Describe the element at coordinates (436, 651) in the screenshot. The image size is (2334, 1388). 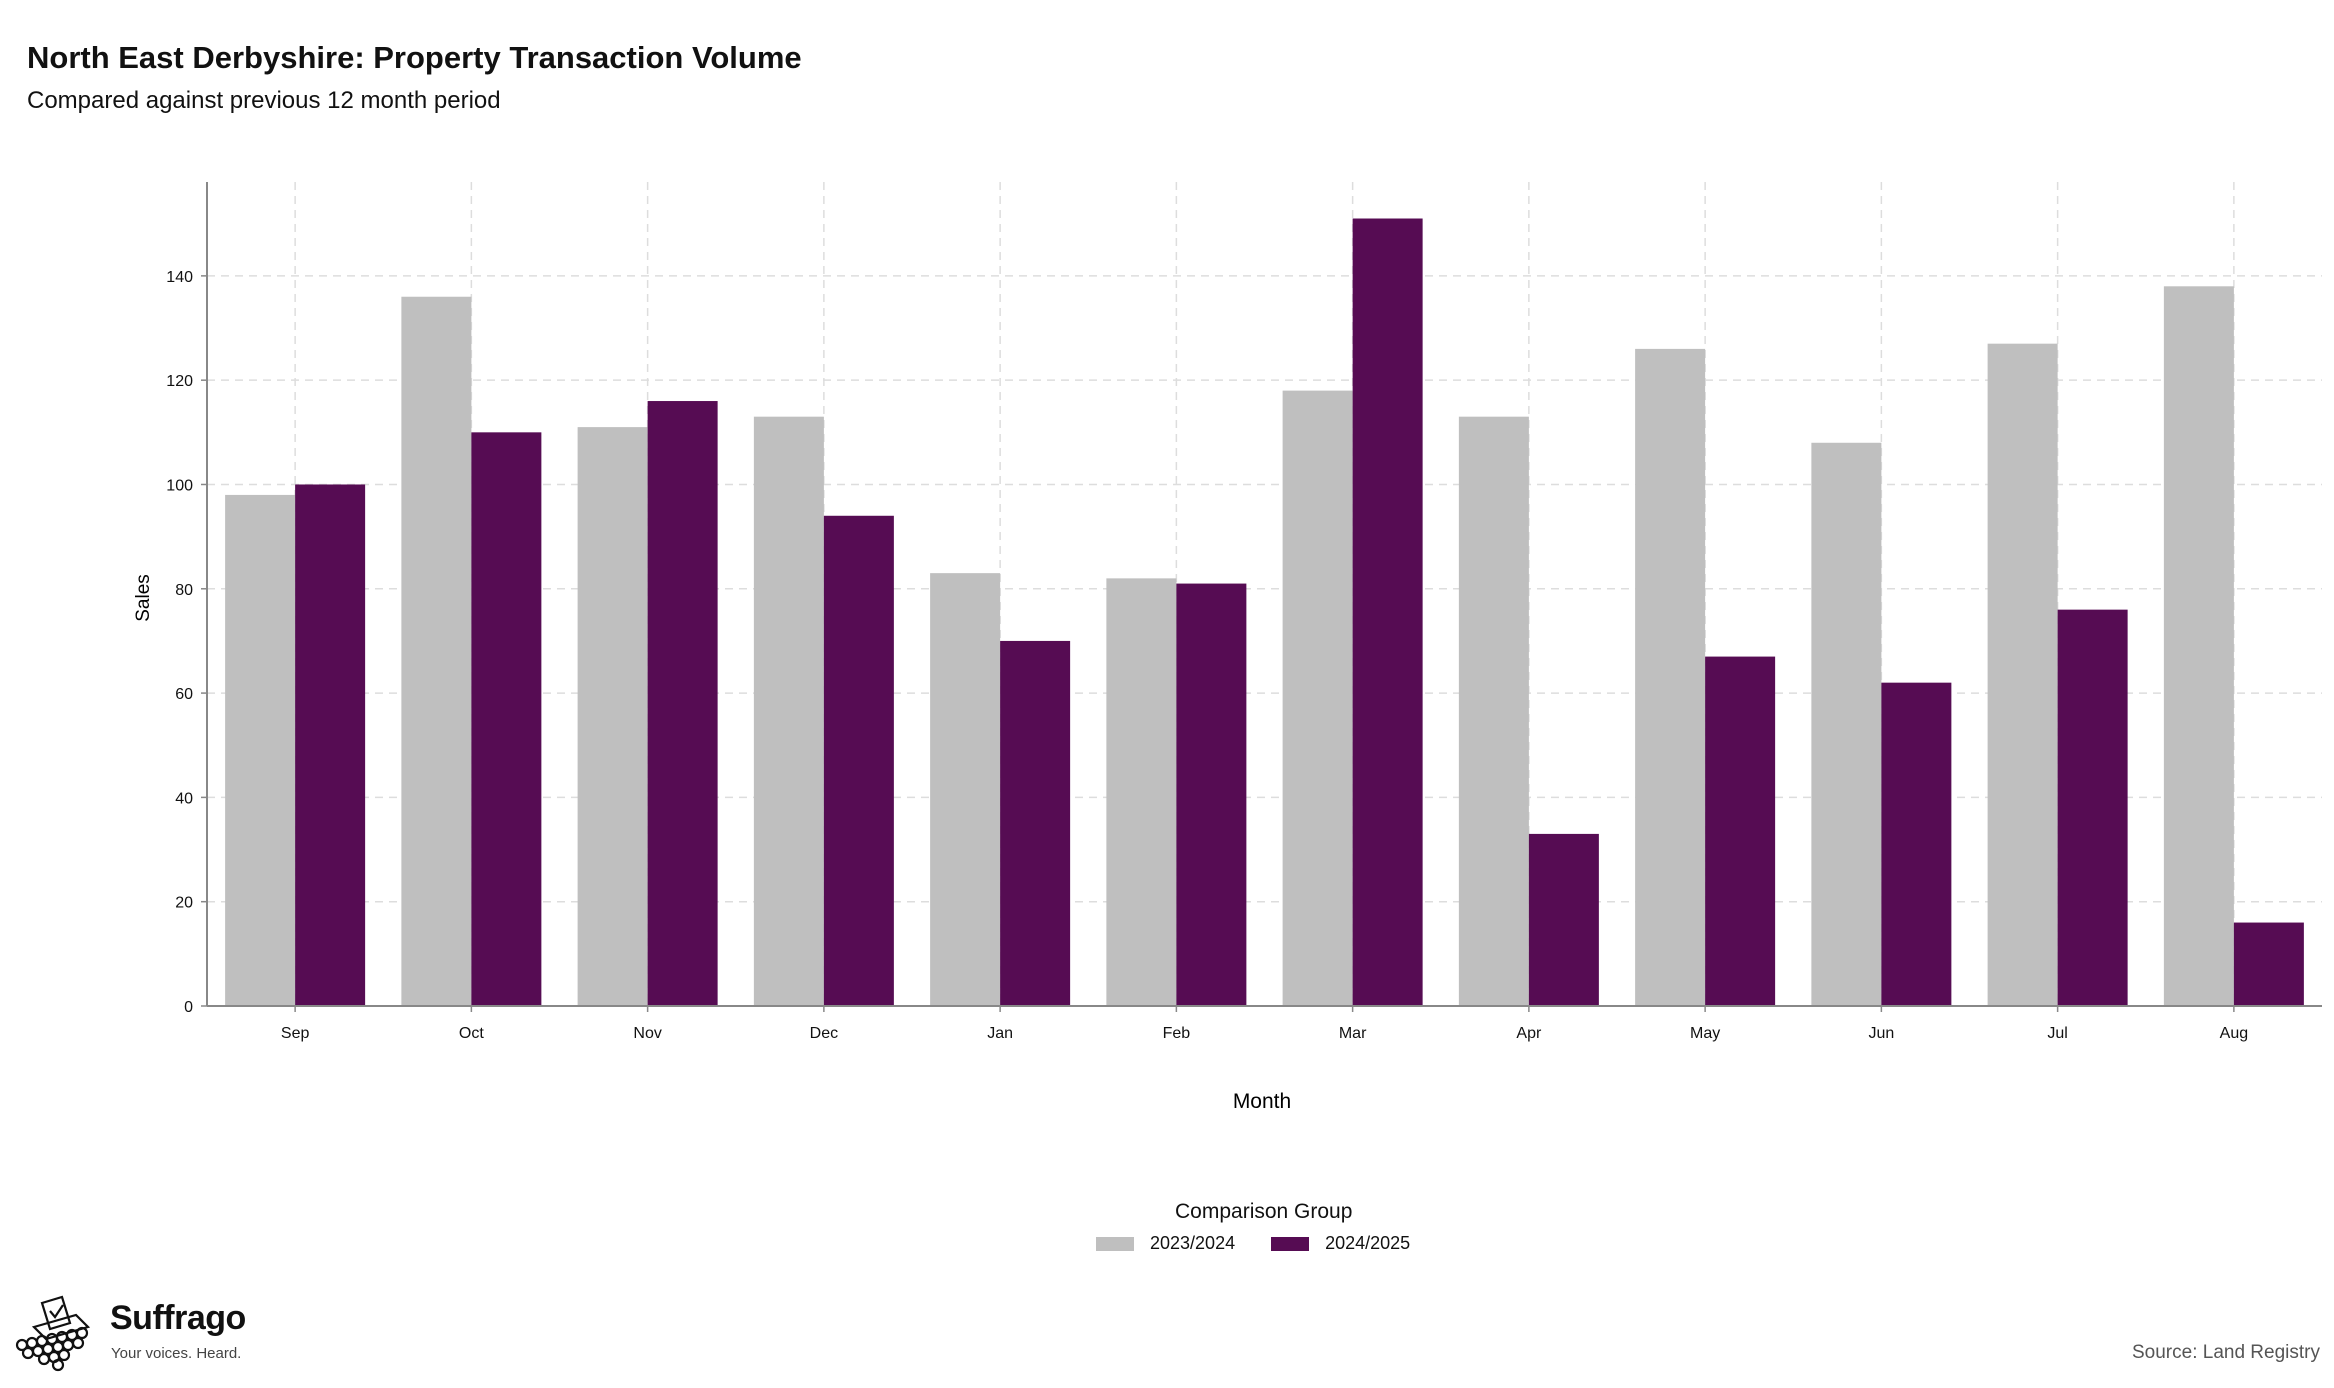
I see `bar-2023-2024-oct` at that location.